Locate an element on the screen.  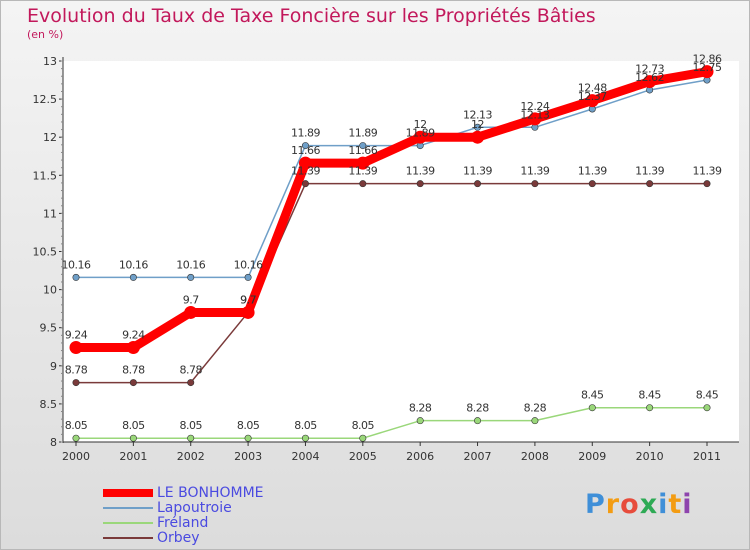
legend-label: Fréland is located at coordinates (183, 522).